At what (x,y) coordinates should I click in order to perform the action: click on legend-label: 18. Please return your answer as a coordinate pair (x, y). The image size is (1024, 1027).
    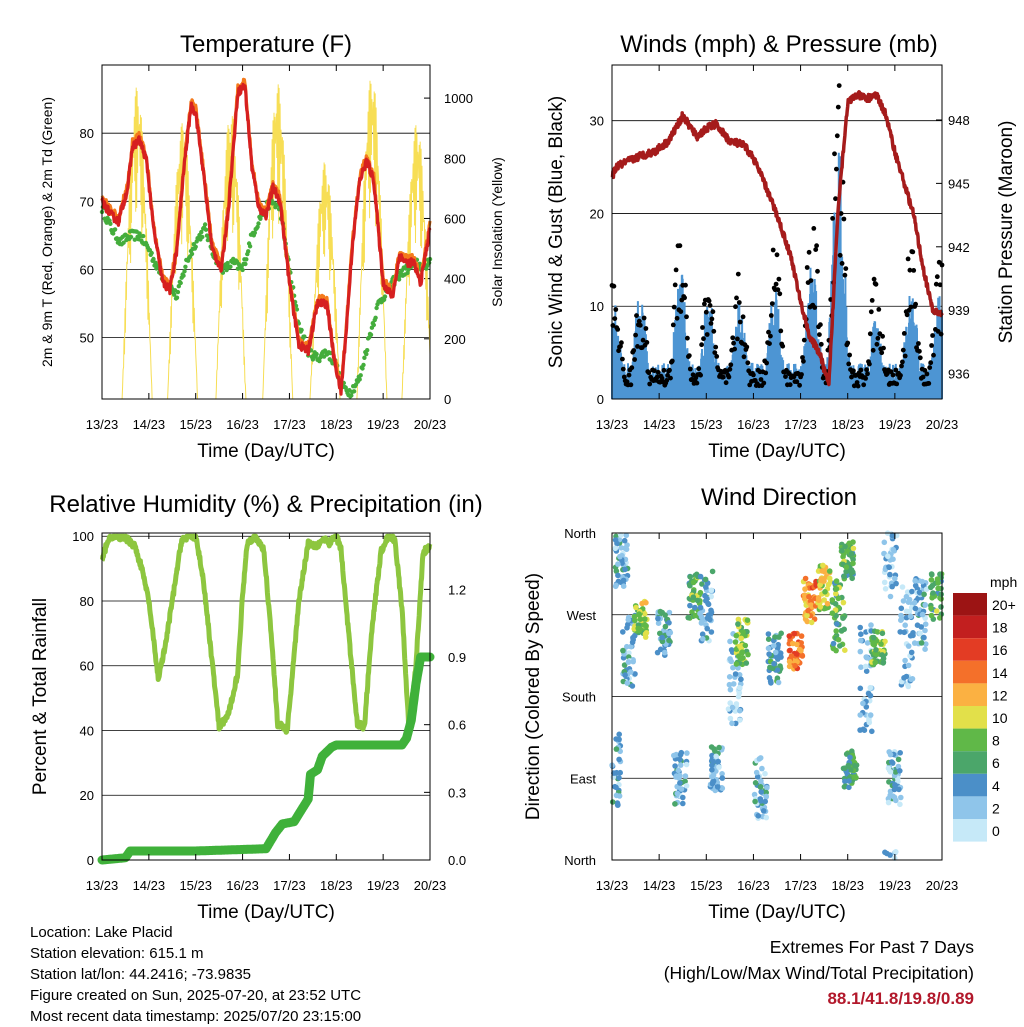
    Looking at the image, I should click on (1000, 628).